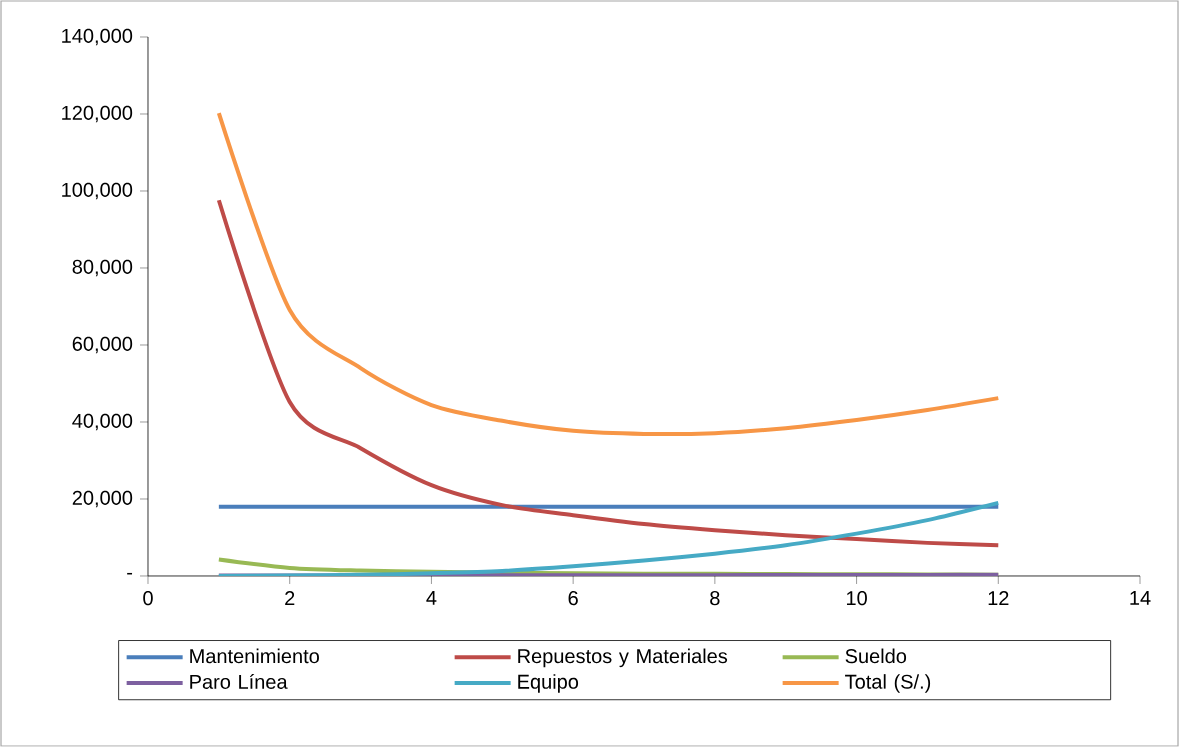 The width and height of the screenshot is (1179, 747). I want to click on x-tick-label: 2, so click(290, 598).